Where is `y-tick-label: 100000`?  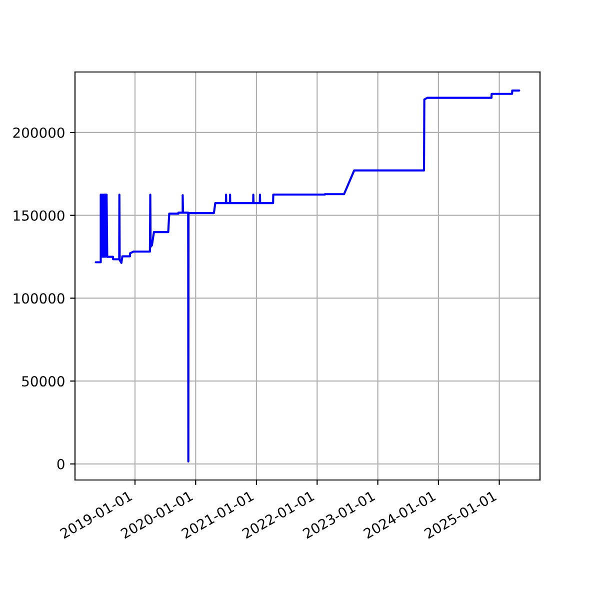
y-tick-label: 100000 is located at coordinates (39, 298).